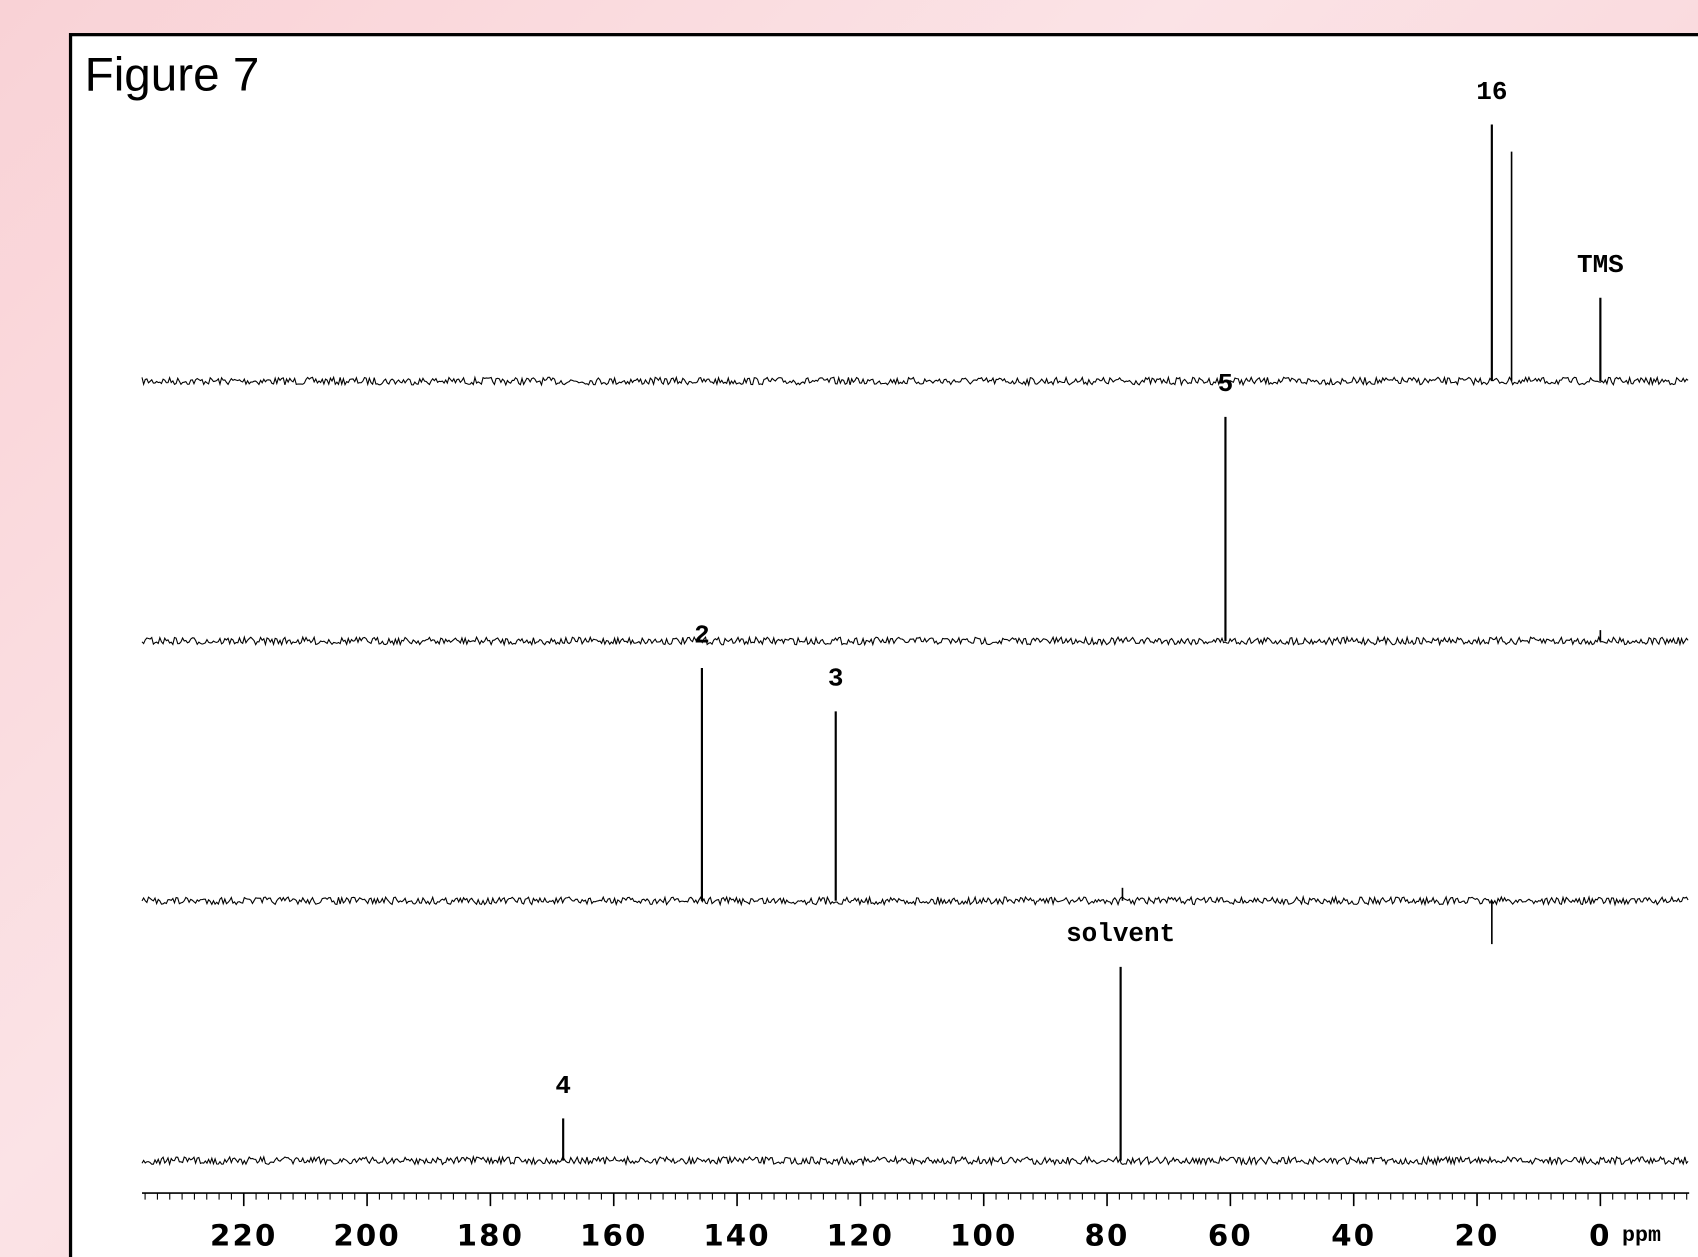 This screenshot has width=1698, height=1257. Describe the element at coordinates (983, 1236) in the screenshot. I see `x-tick-label: 100` at that location.